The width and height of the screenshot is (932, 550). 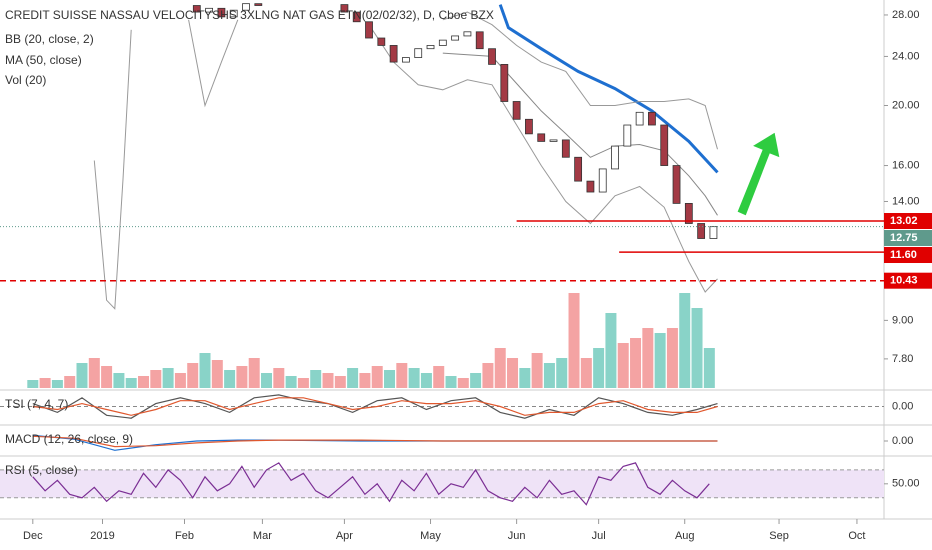 I want to click on x-tick-label: Apr, so click(x=344, y=536).